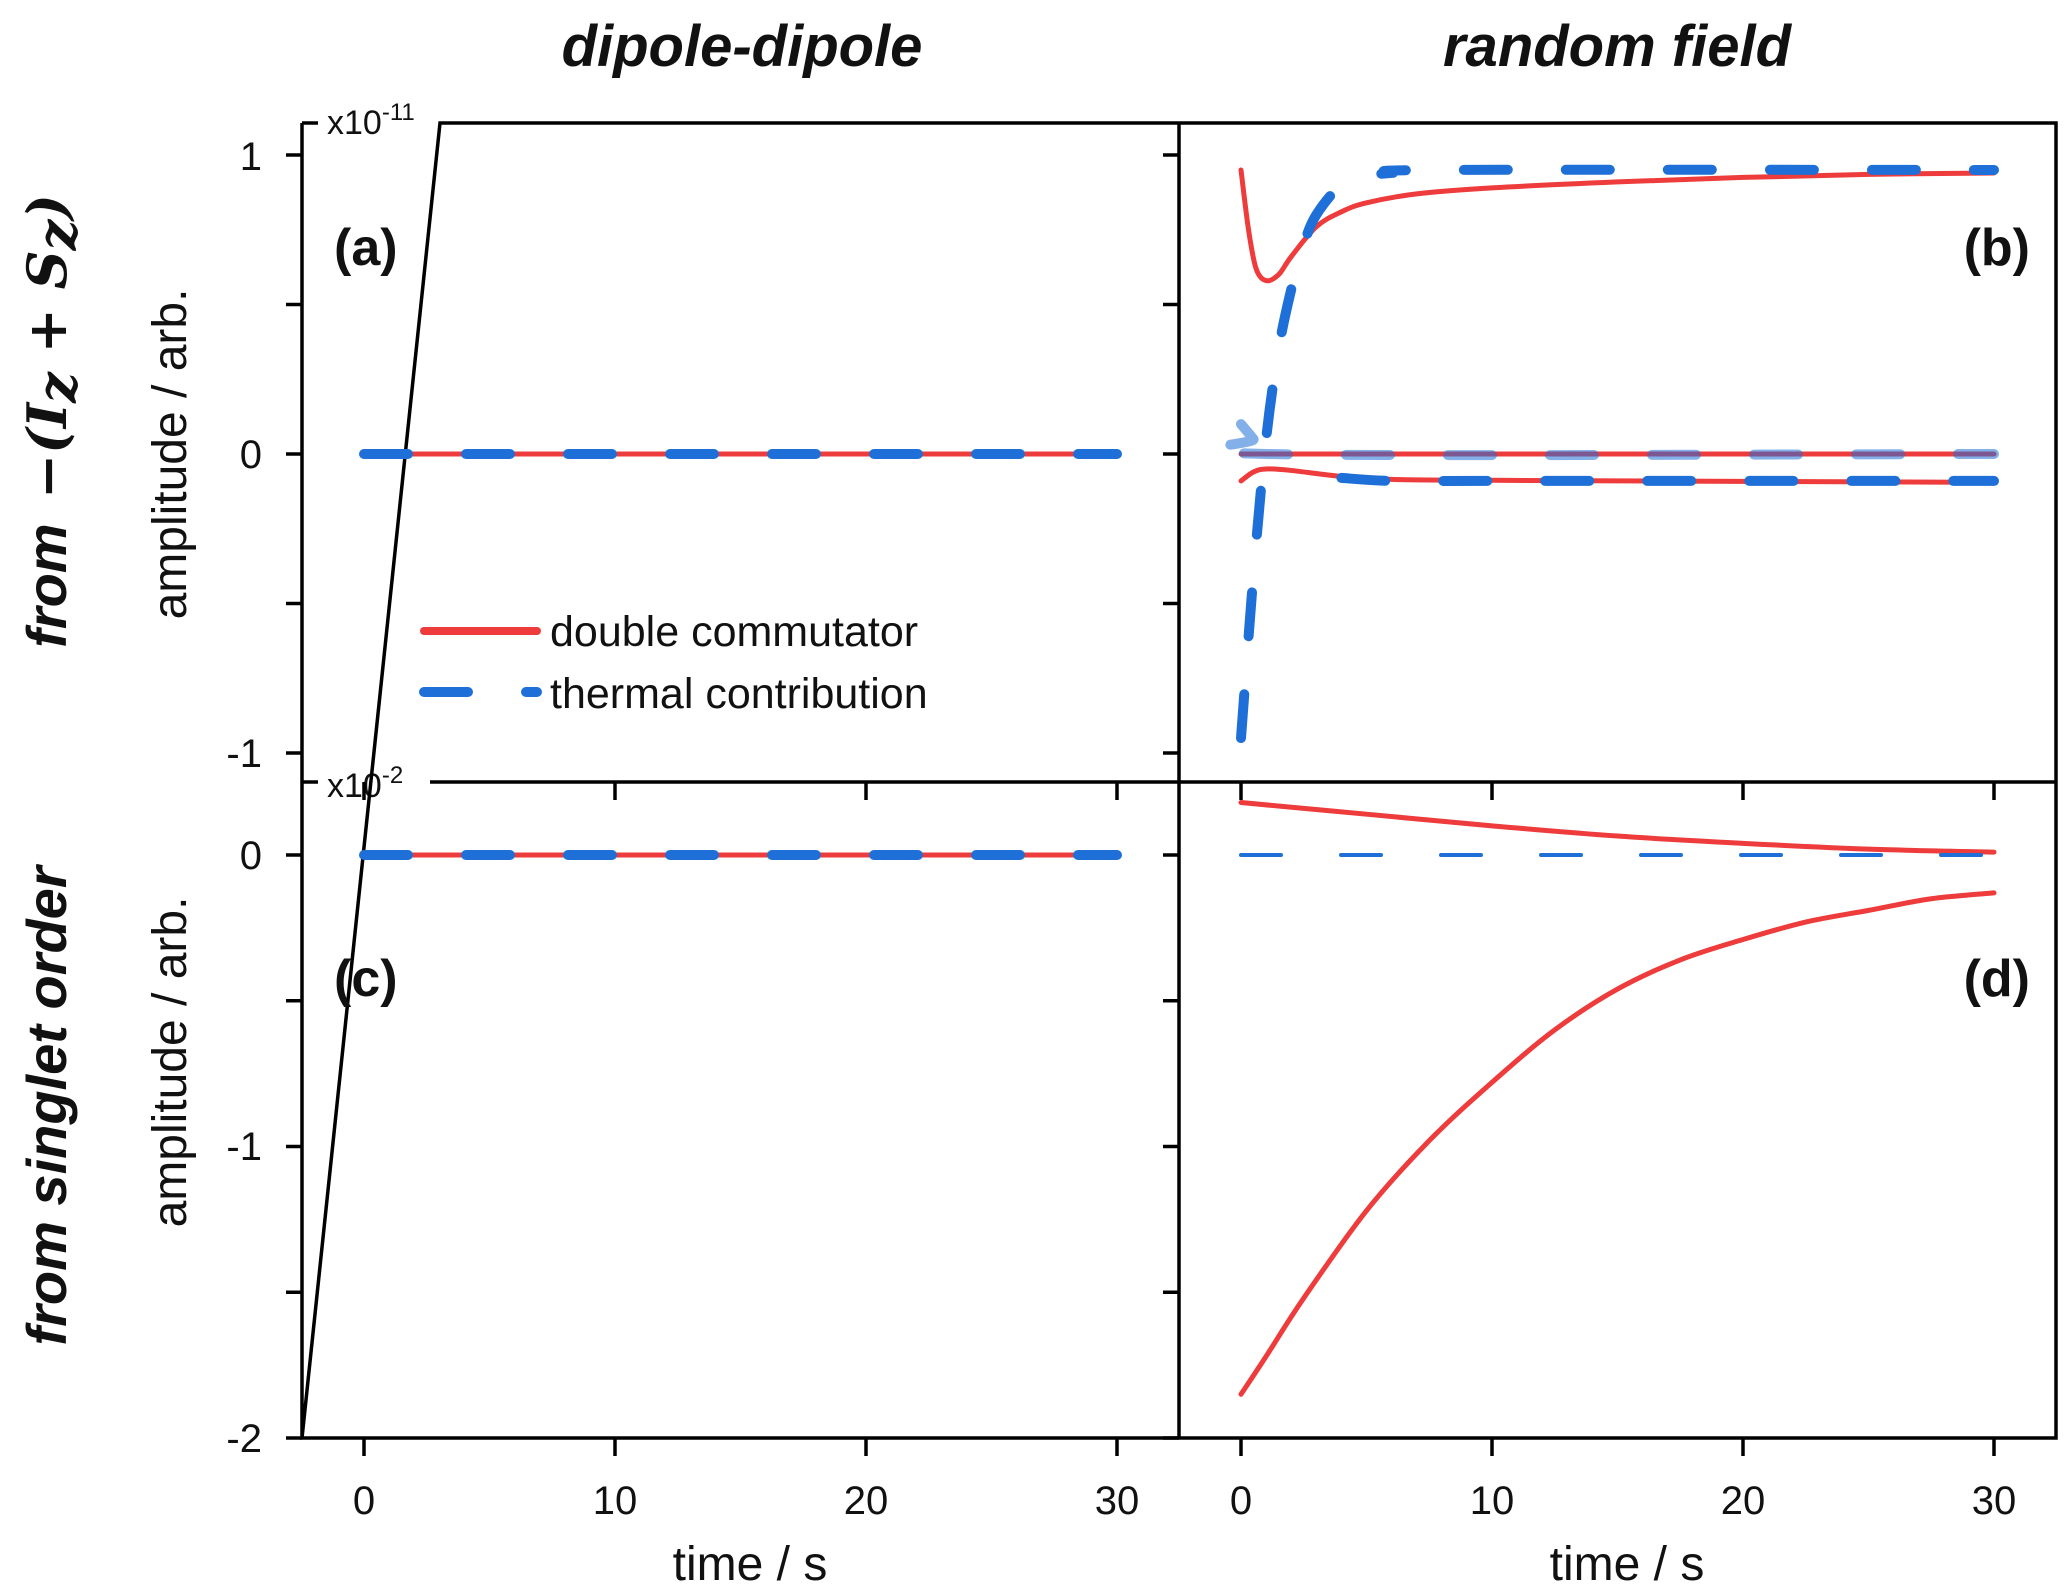 The height and width of the screenshot is (1593, 2067). I want to click on legend: double commutator thermal contribution, so click(673, 663).